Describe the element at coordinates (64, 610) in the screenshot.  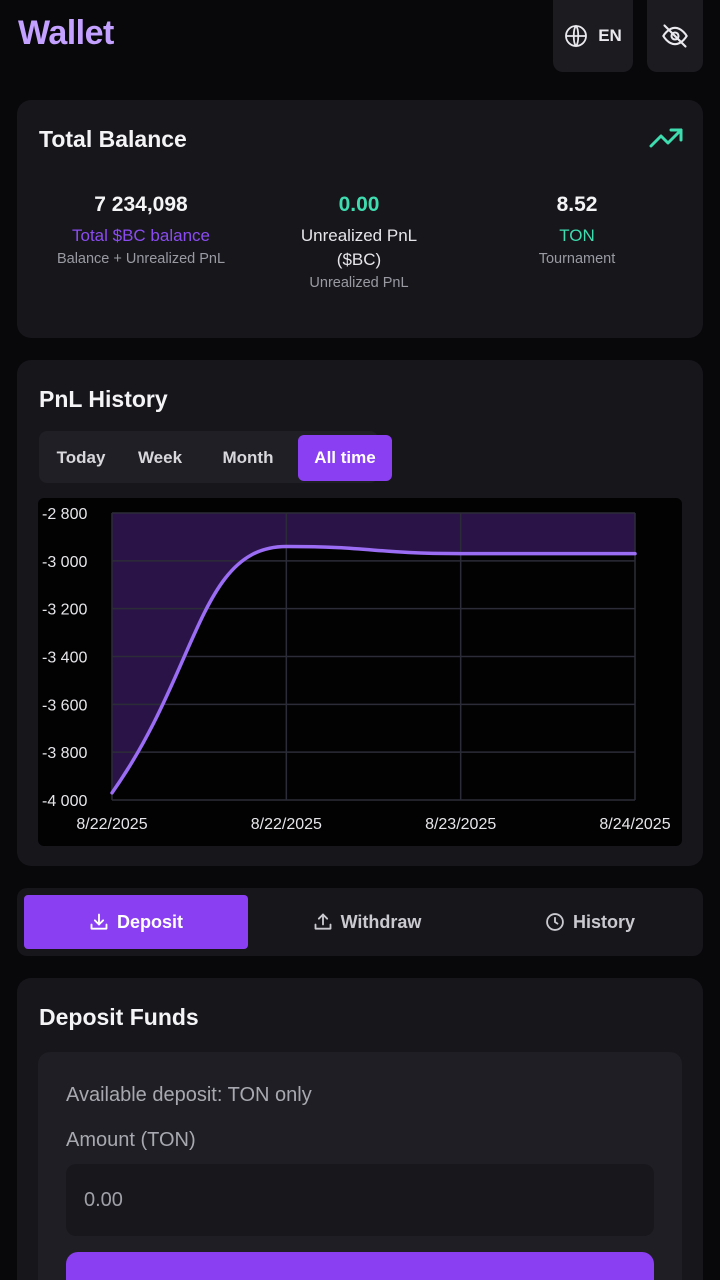
I see `chart-y-tick-label: -3 200` at that location.